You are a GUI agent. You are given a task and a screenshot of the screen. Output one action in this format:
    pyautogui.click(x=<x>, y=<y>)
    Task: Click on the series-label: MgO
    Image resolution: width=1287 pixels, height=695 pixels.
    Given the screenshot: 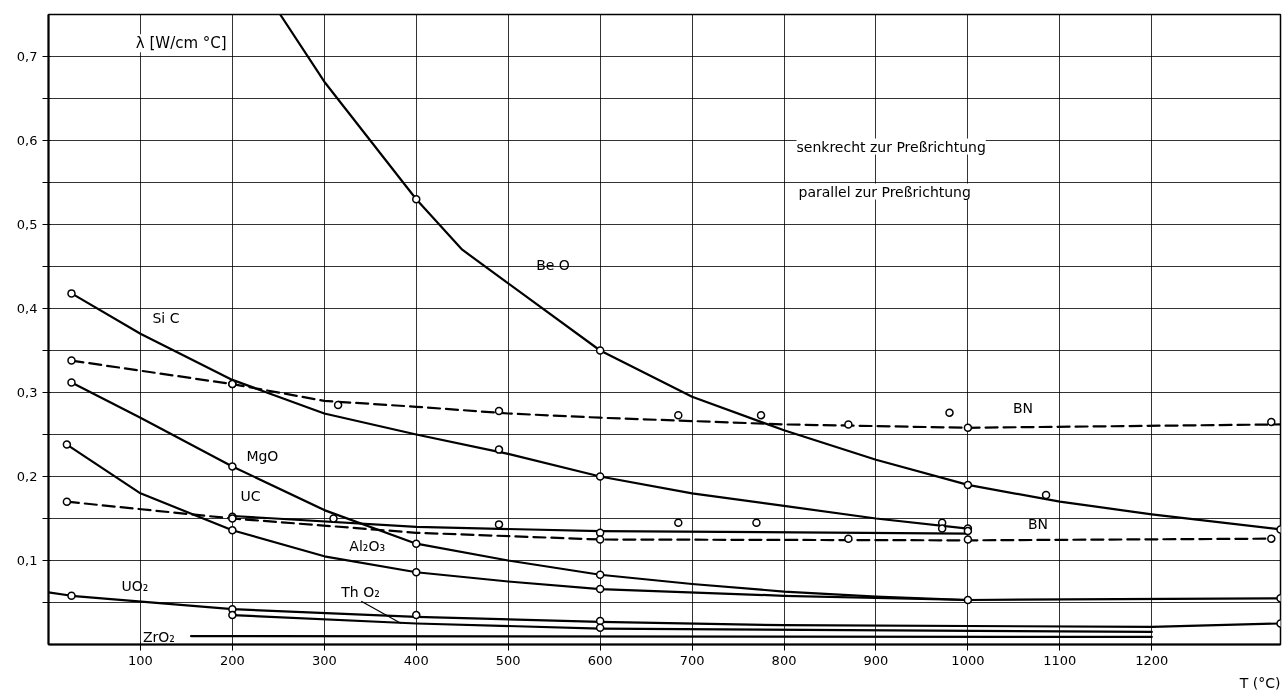 What is the action you would take?
    pyautogui.click(x=262, y=456)
    